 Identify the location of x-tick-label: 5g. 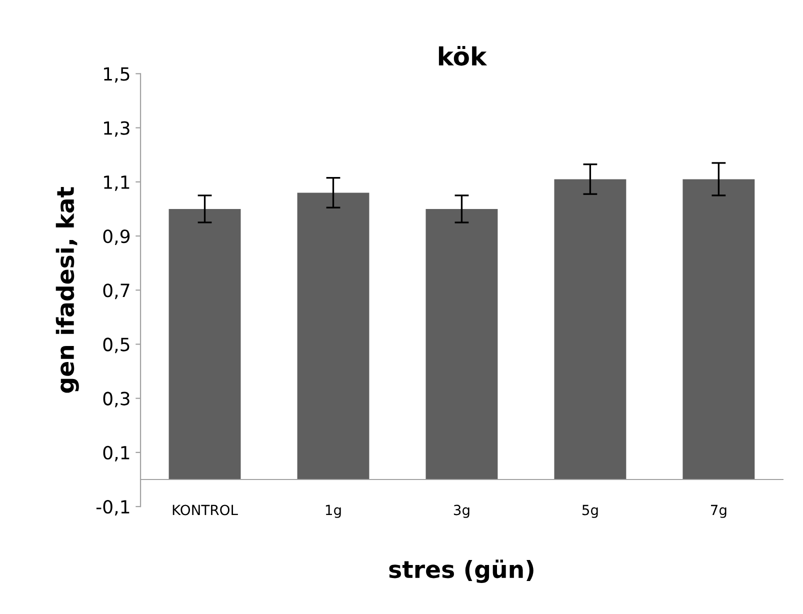
(590, 511).